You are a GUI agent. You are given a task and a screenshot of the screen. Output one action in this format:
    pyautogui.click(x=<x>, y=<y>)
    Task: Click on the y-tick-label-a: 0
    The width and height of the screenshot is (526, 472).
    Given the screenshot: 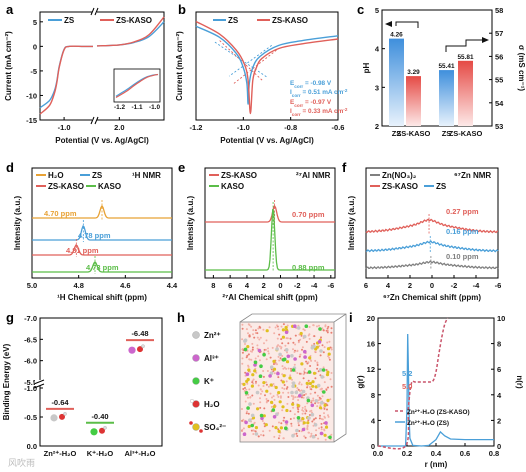 What is the action you would take?
    pyautogui.click(x=35, y=46)
    